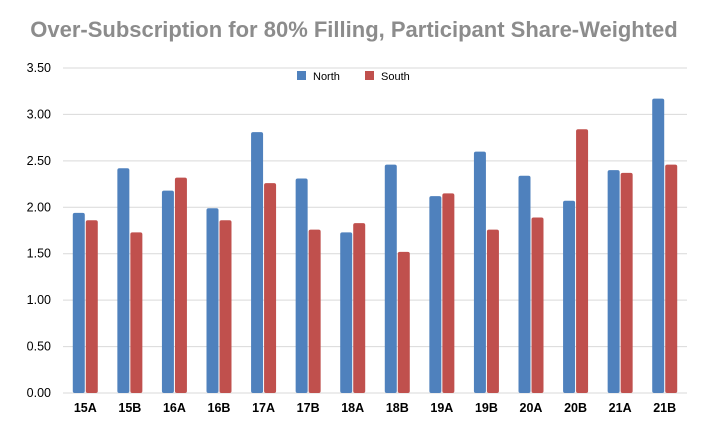 The height and width of the screenshot is (437, 708). What do you see at coordinates (180, 285) in the screenshot?
I see `bar-south-16A` at bounding box center [180, 285].